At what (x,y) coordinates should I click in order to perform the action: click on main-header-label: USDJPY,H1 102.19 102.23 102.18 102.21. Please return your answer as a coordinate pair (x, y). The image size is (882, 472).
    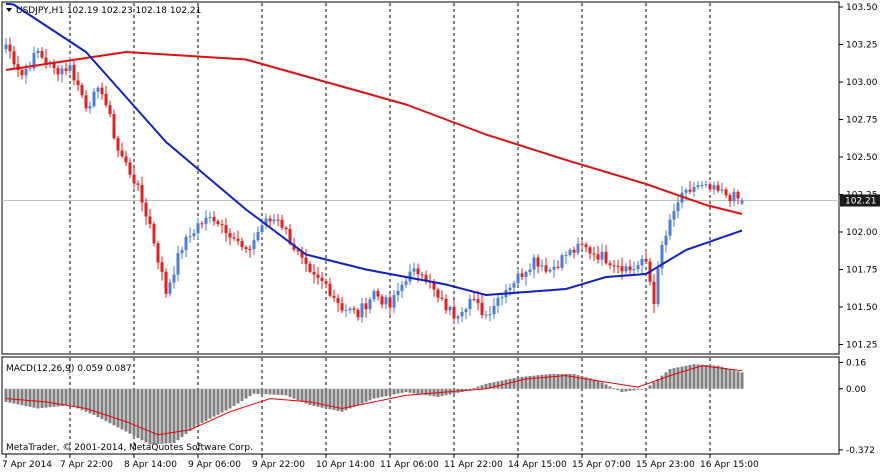
    Looking at the image, I should click on (108, 11).